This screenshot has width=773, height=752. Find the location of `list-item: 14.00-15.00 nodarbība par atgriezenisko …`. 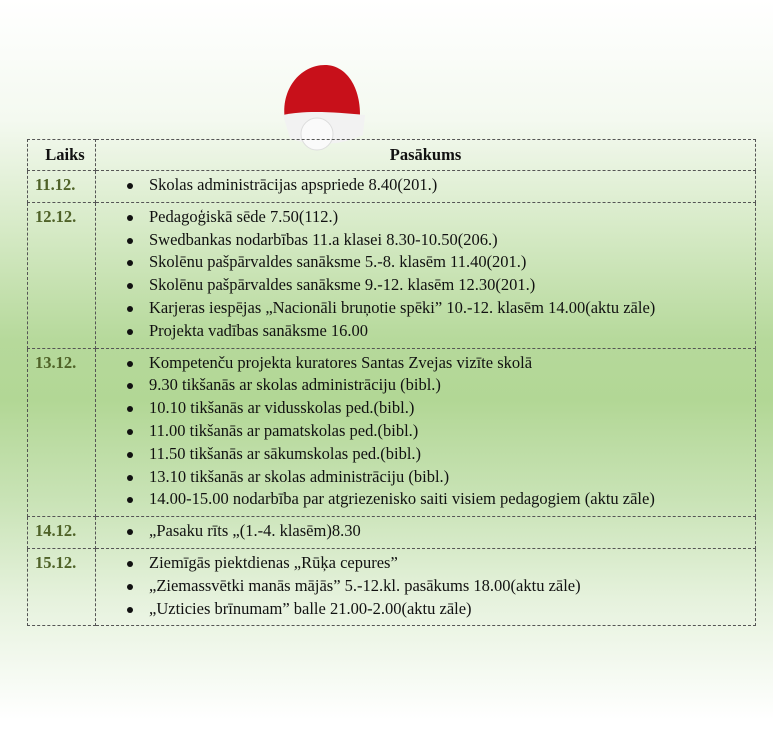

list-item: 14.00-15.00 nodarbība par atgriezenisko … is located at coordinates (441, 499).